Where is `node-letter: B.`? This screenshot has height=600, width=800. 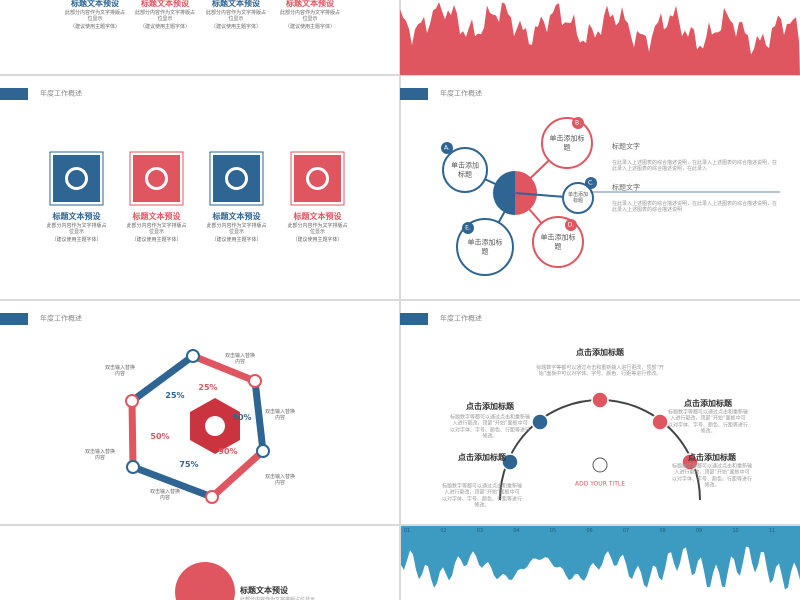 node-letter: B. is located at coordinates (578, 123).